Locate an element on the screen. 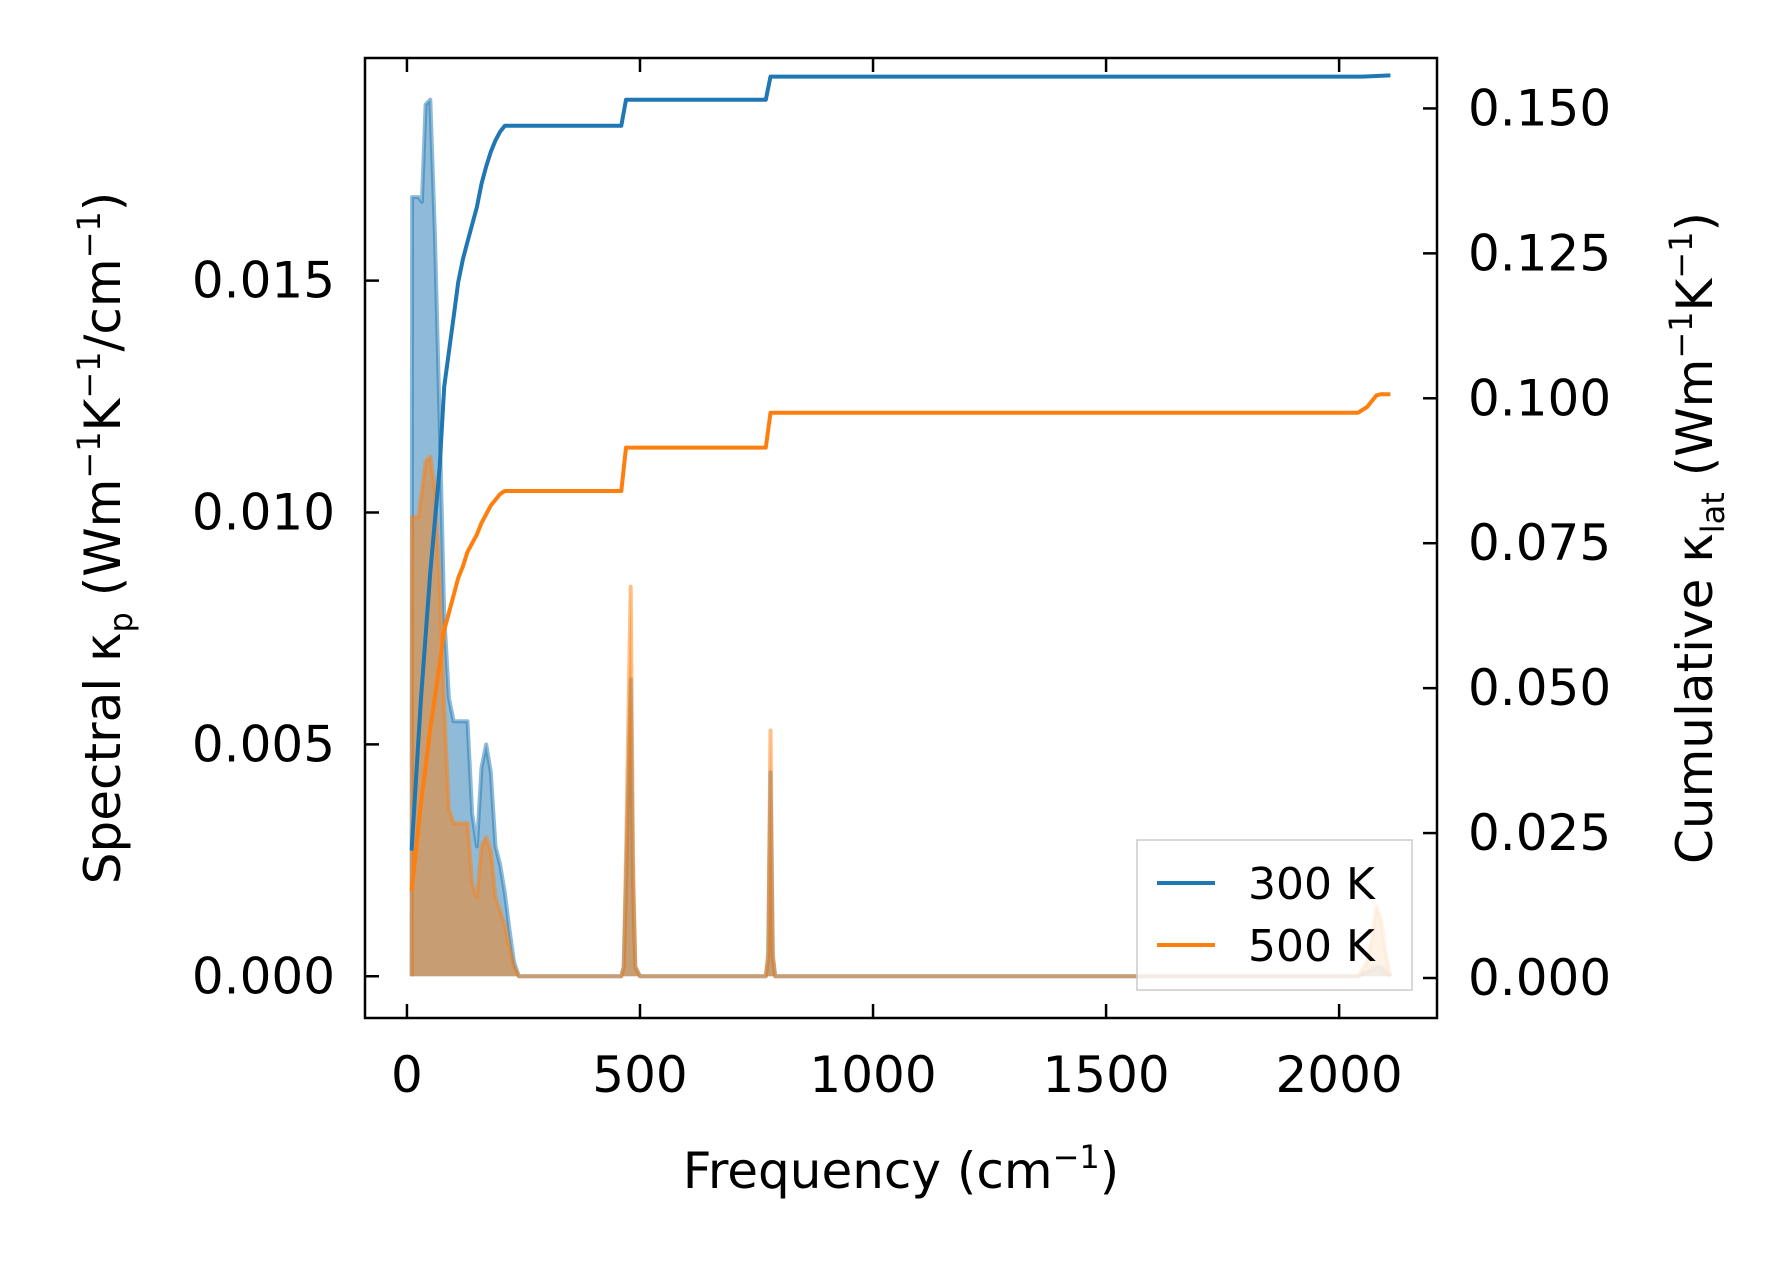 This screenshot has width=1790, height=1264. left-y-tick-label: 0.015 is located at coordinates (263, 281).